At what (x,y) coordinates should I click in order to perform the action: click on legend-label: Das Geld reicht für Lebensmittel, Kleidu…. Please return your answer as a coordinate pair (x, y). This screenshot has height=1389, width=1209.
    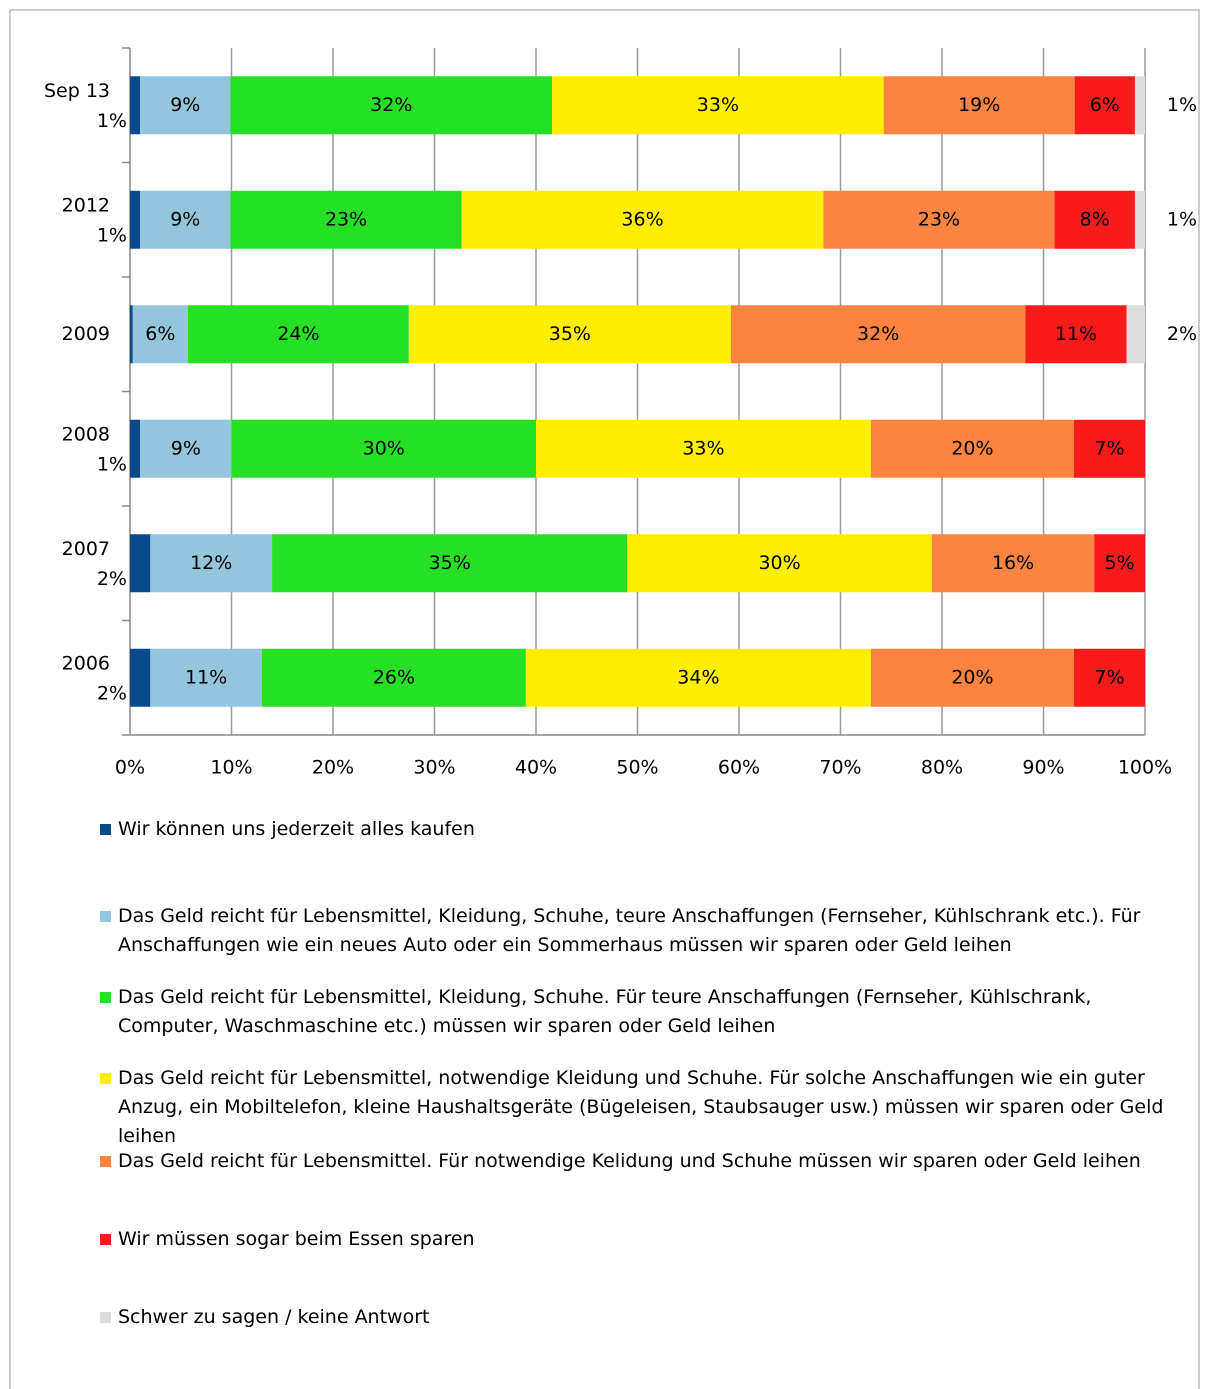
    Looking at the image, I should click on (629, 930).